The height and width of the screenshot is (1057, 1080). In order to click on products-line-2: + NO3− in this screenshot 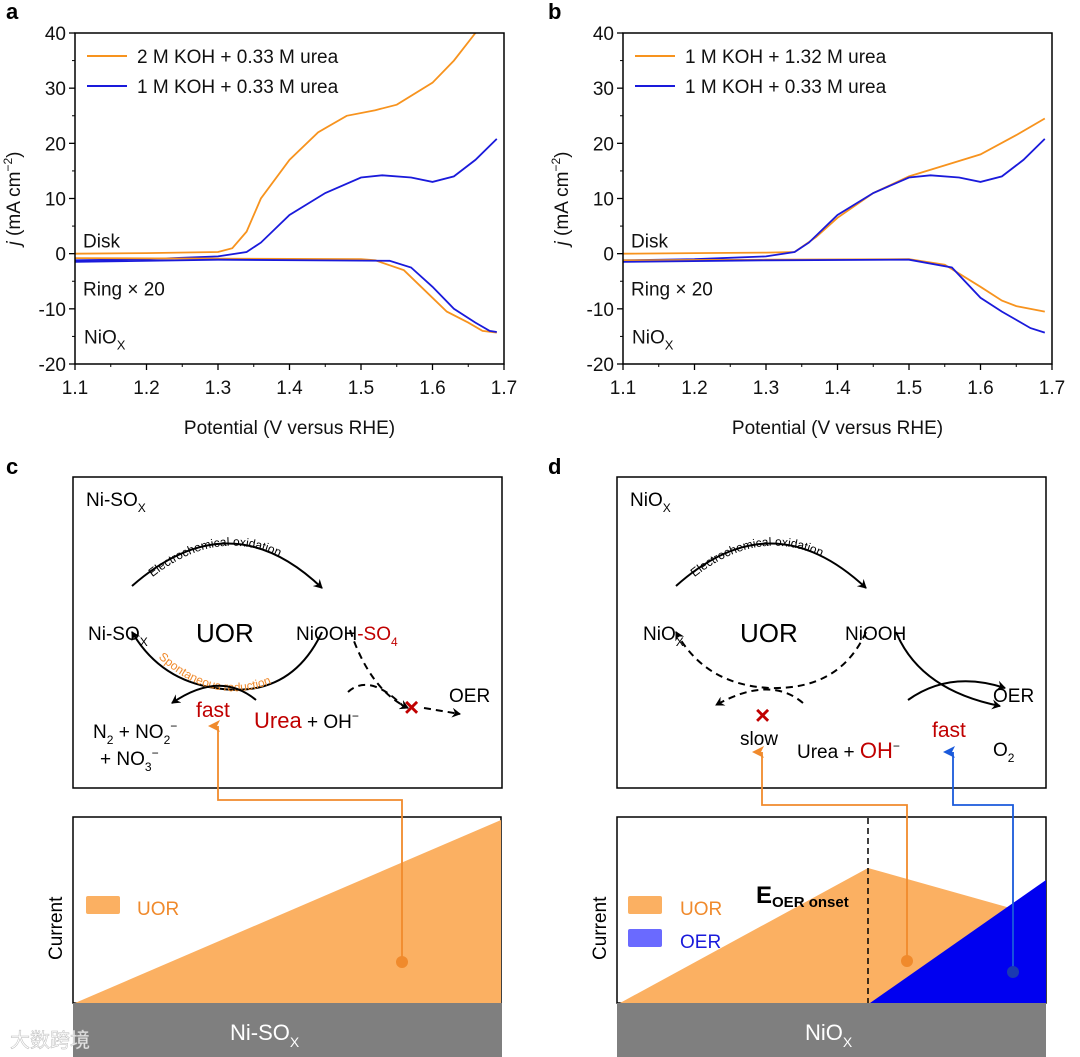, I will do `click(129, 760)`.